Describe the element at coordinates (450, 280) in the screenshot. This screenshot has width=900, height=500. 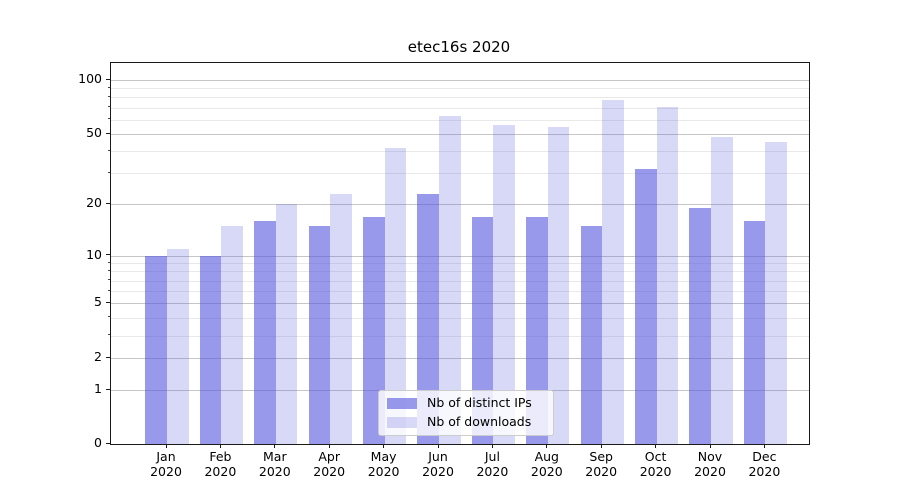
I see `bar-downloads-jun` at that location.